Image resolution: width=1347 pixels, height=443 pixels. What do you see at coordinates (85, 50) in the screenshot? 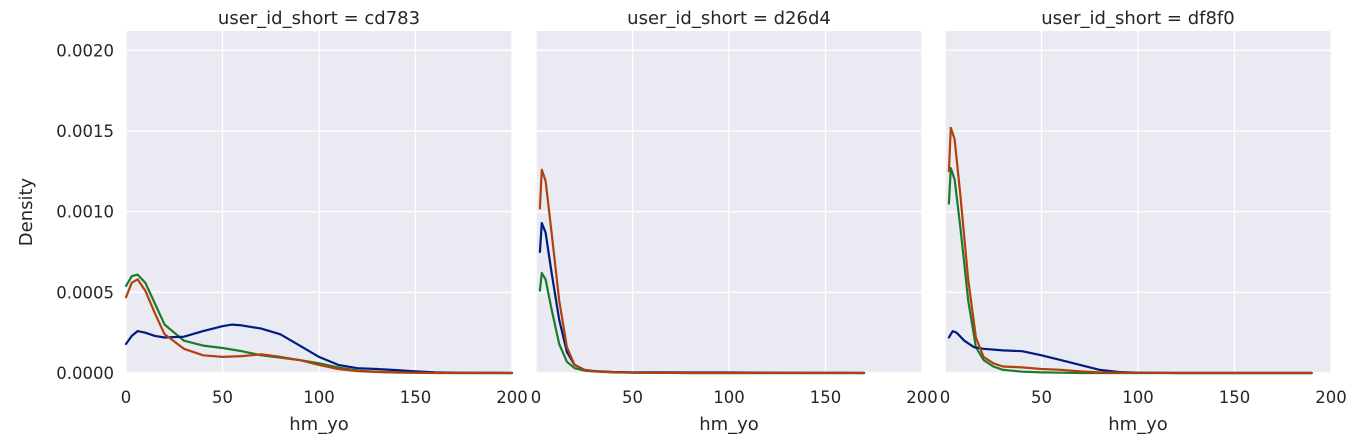
I see `y-tick-label: 0.0020` at bounding box center [85, 50].